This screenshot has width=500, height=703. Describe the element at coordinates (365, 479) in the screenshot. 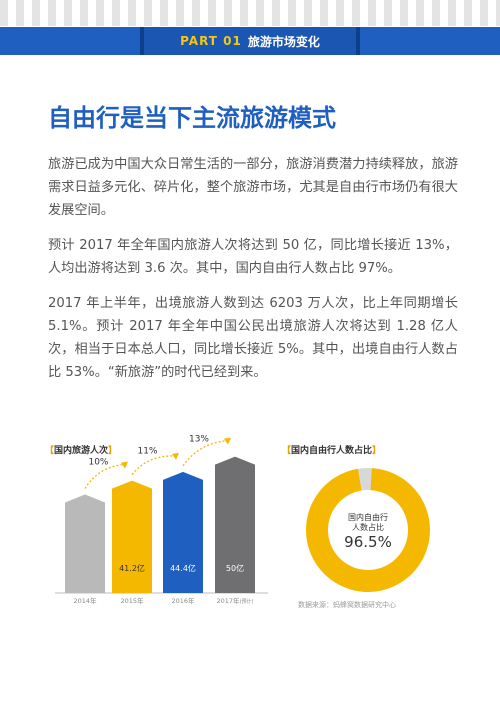

I see `donut-slice-other` at that location.